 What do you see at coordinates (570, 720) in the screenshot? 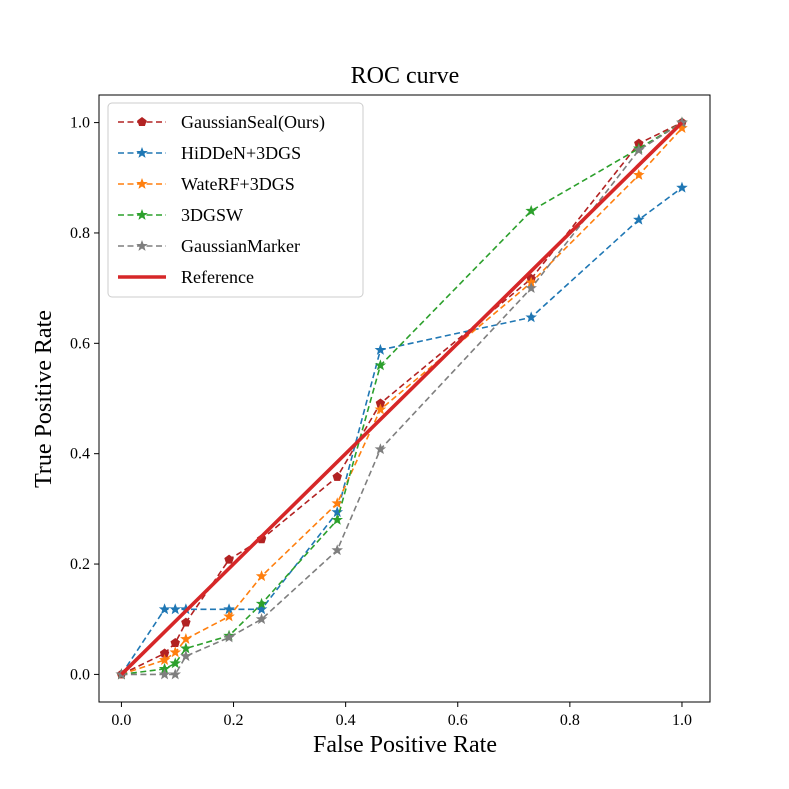
I see `x-tick-label: 0.8` at bounding box center [570, 720].